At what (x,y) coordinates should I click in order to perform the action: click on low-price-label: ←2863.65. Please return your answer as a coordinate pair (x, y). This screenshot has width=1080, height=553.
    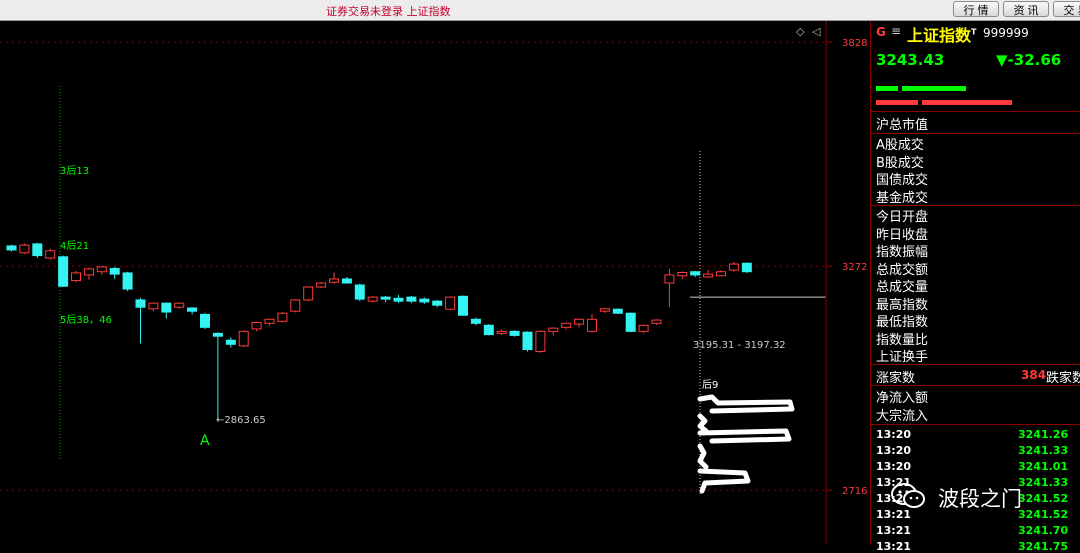
    Looking at the image, I should click on (241, 420).